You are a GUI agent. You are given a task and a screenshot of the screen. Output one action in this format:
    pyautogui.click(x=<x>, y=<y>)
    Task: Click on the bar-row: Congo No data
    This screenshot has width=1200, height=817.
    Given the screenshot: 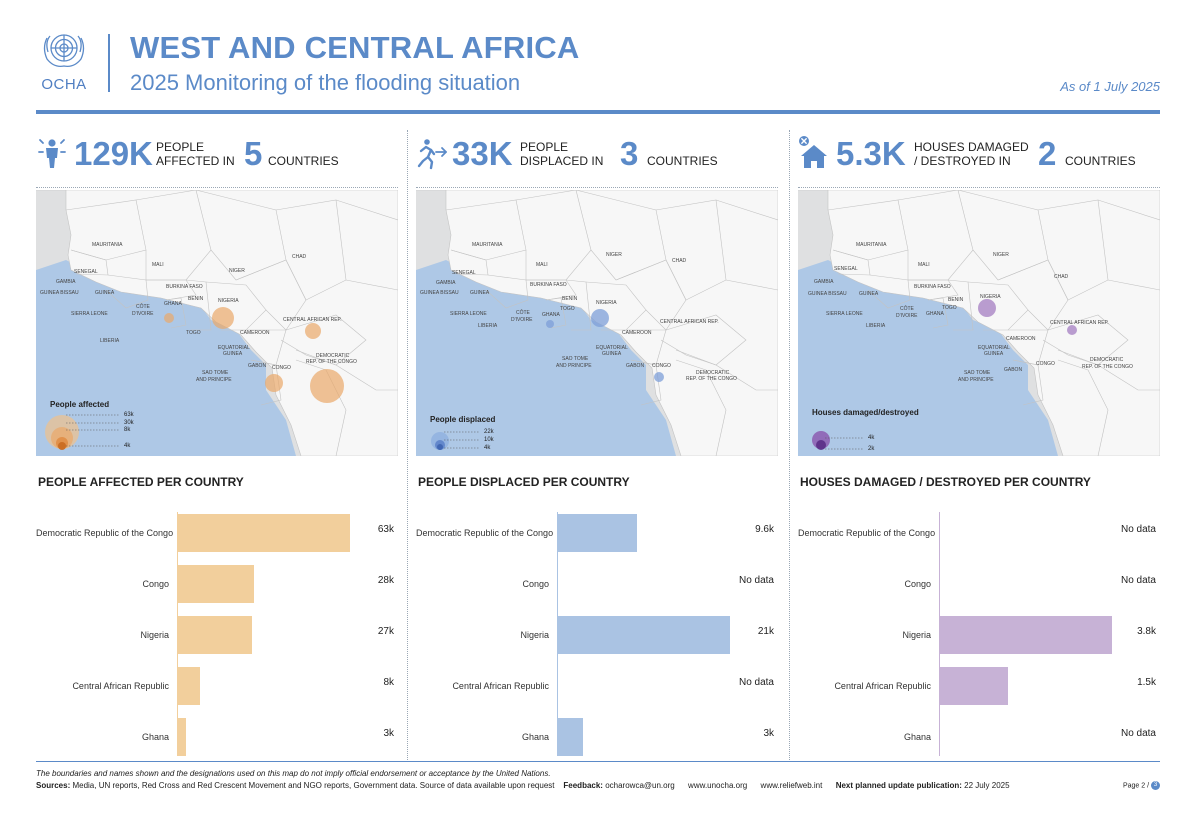 What is the action you would take?
    pyautogui.click(x=597, y=584)
    